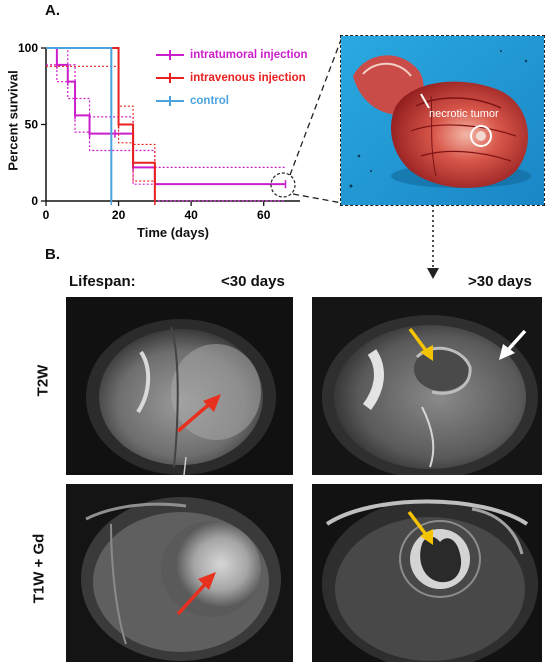  I want to click on column-label-short: <30 days, so click(253, 281).